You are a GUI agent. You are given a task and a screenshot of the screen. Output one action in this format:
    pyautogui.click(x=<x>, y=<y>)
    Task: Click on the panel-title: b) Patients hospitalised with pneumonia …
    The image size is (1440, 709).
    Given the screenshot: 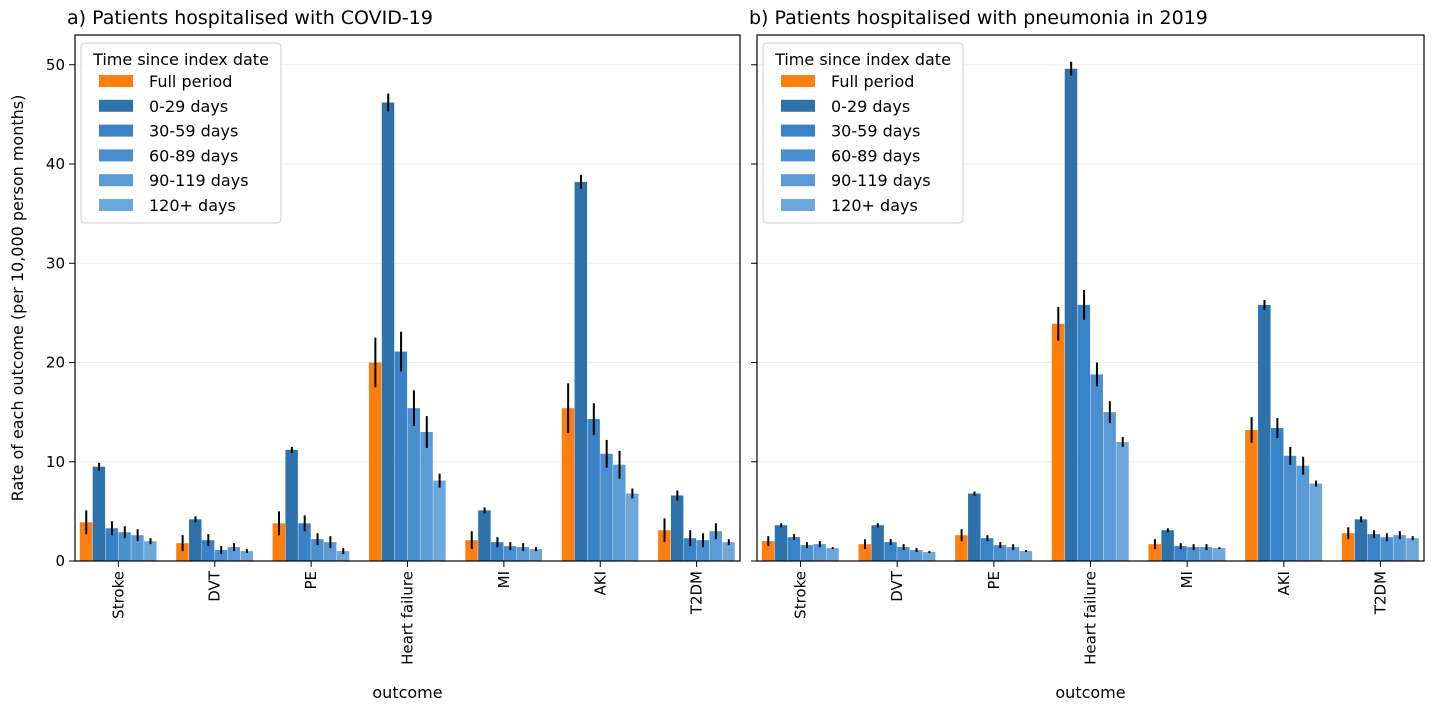 What is the action you would take?
    pyautogui.click(x=978, y=18)
    